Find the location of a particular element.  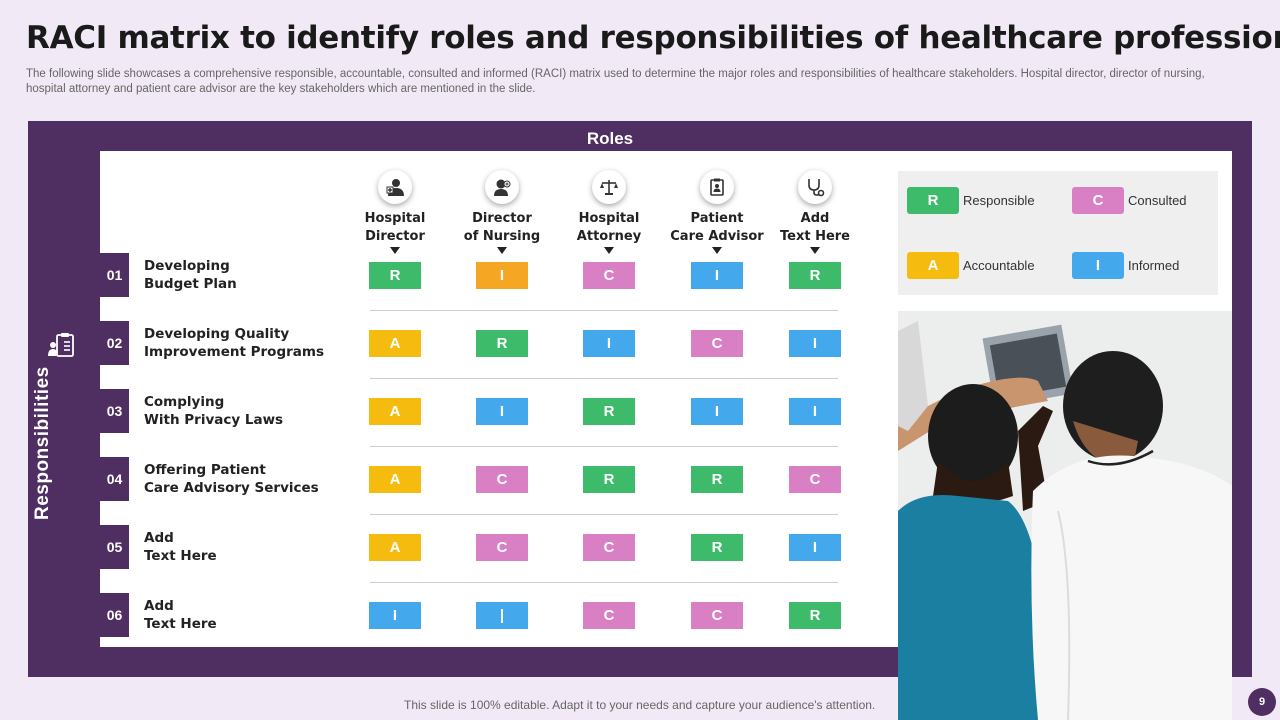

legend-badge-c: C is located at coordinates (1098, 200).